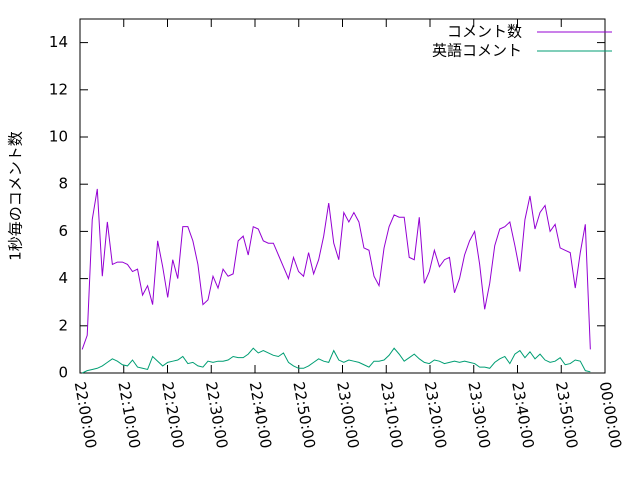 The width and height of the screenshot is (640, 480). Describe the element at coordinates (16, 196) in the screenshot. I see `y-axis-label: 1秒毎のコメント数` at that location.